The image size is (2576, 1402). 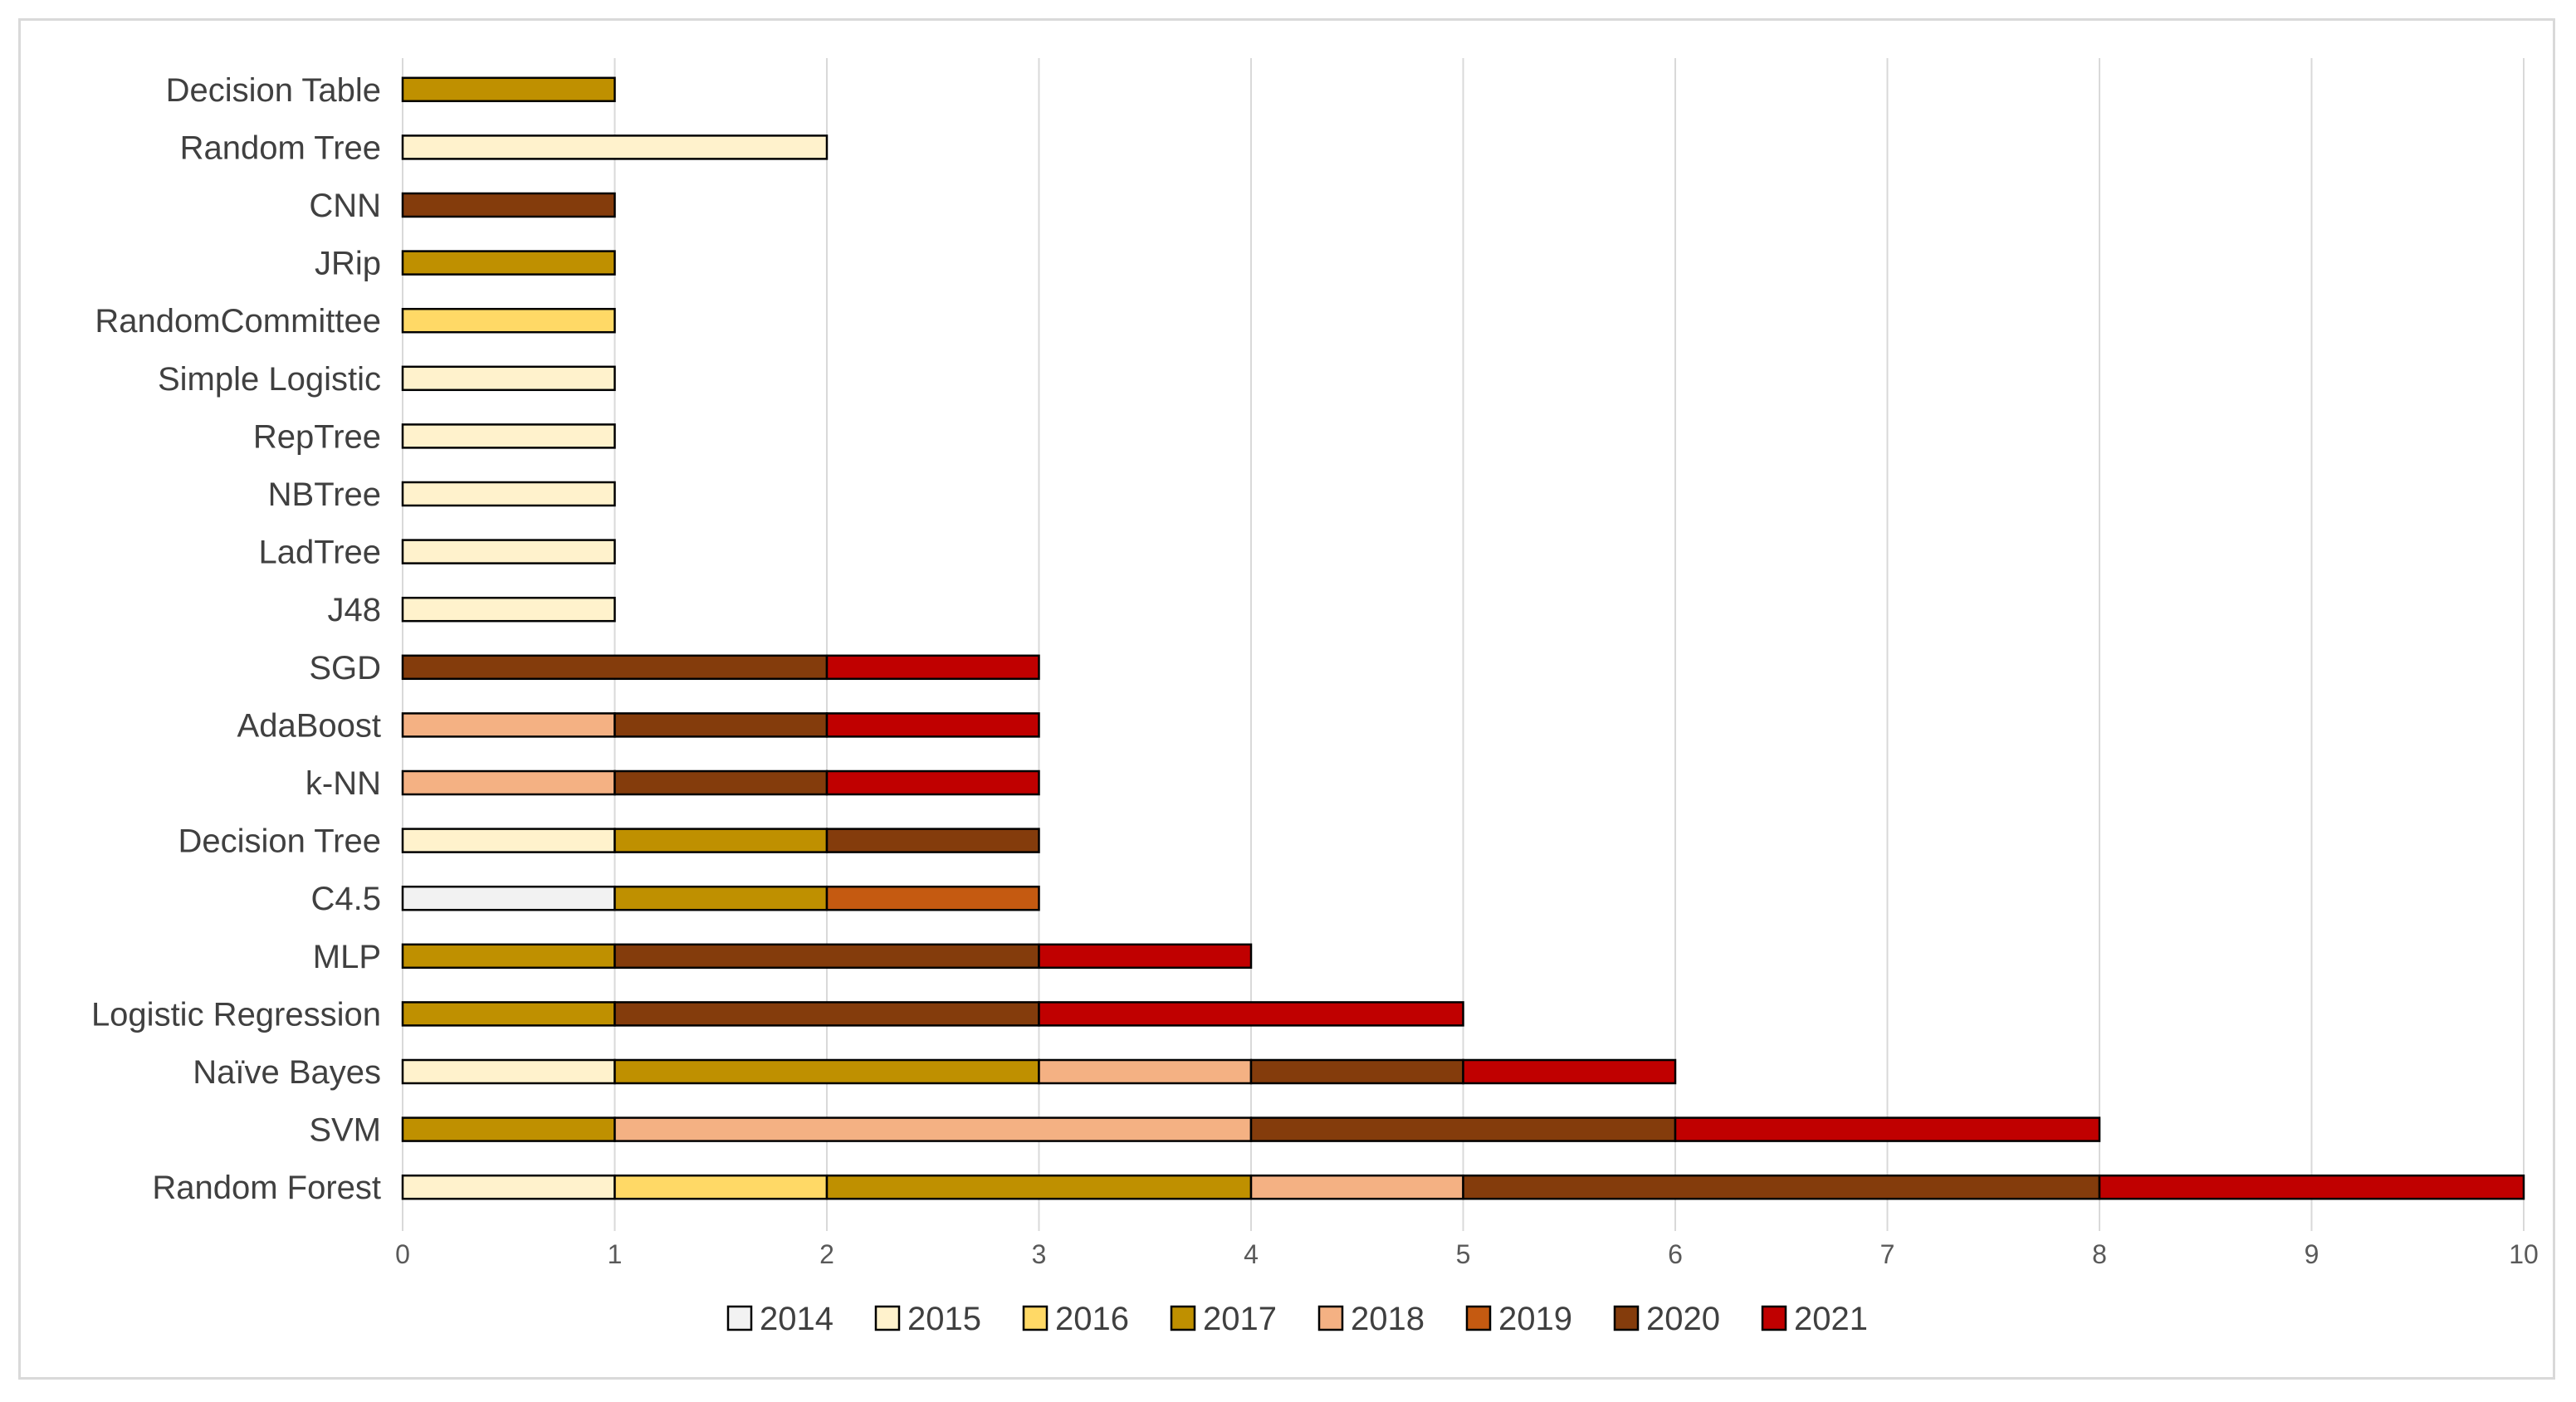 What do you see at coordinates (932, 782) in the screenshot?
I see `bar-k-nn-2021` at bounding box center [932, 782].